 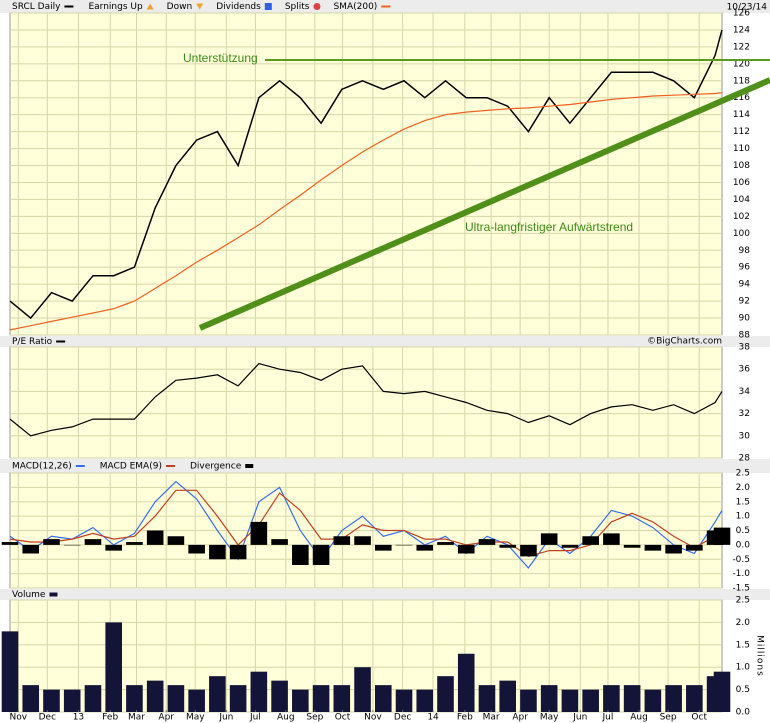 What do you see at coordinates (238, 7) in the screenshot?
I see `legend-label: Dividends` at bounding box center [238, 7].